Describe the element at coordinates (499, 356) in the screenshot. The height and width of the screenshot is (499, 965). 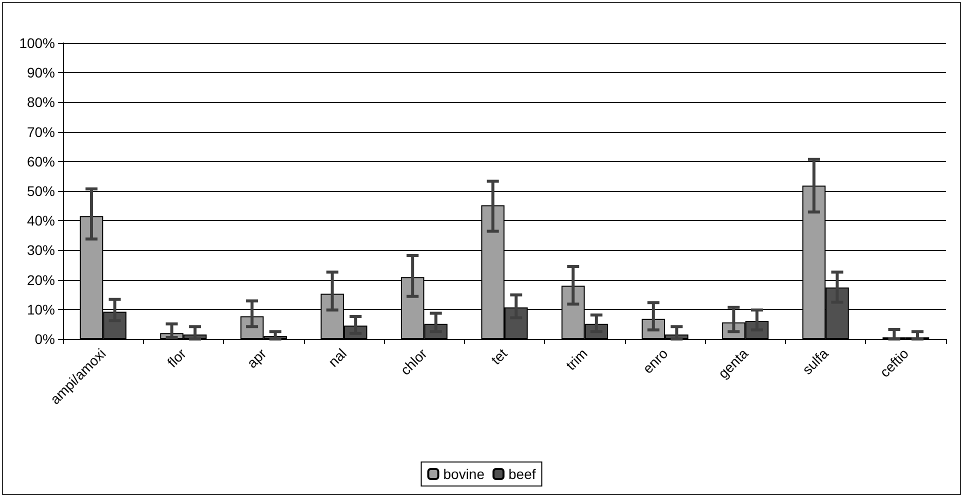
I see `x-tick-label: tet` at that location.